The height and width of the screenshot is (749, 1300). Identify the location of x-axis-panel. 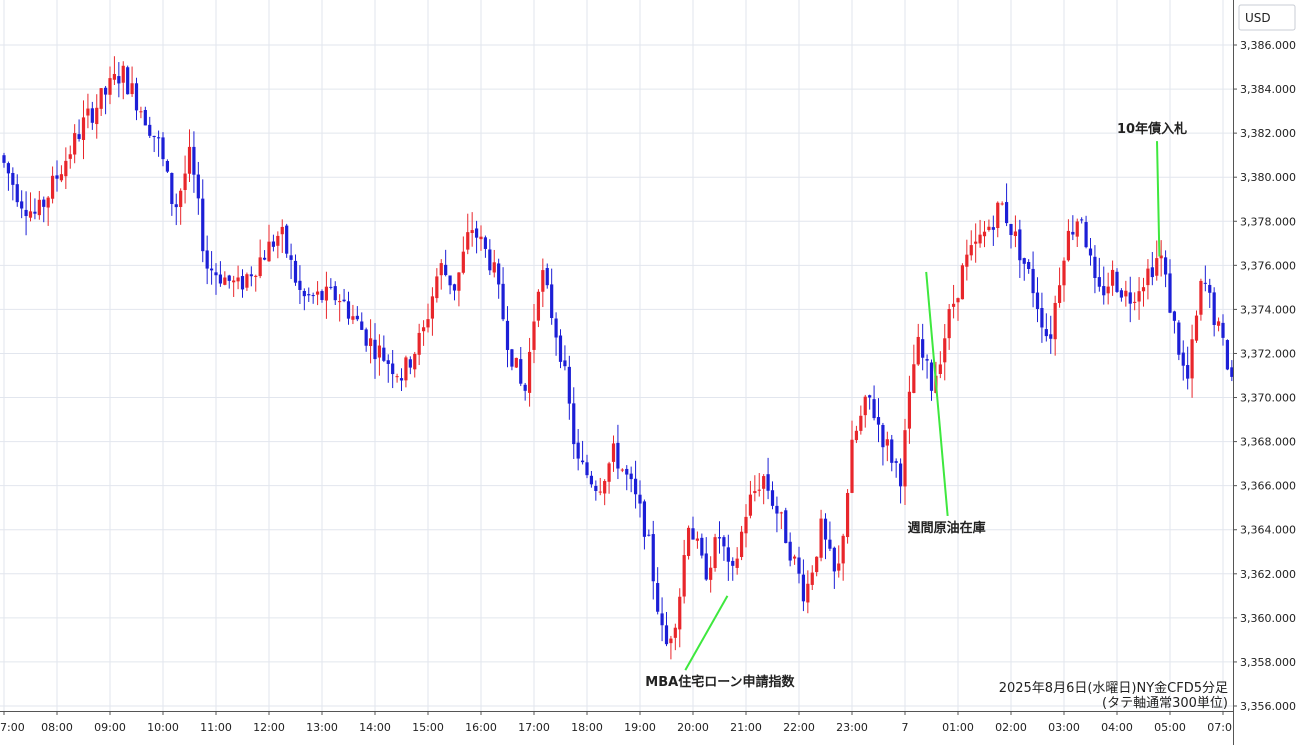
(616, 728).